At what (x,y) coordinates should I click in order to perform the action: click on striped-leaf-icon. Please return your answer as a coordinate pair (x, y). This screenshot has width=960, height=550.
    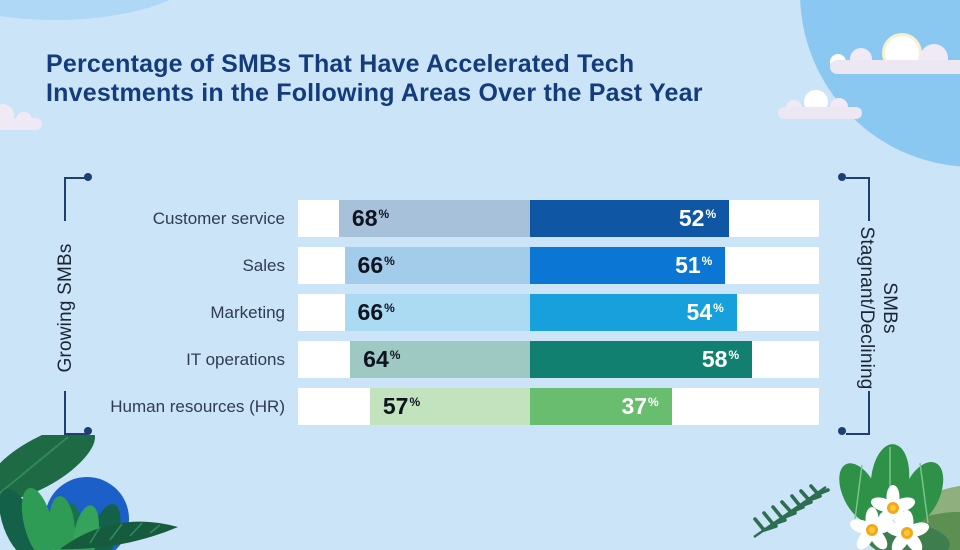
    Looking at the image, I should click on (119, 535).